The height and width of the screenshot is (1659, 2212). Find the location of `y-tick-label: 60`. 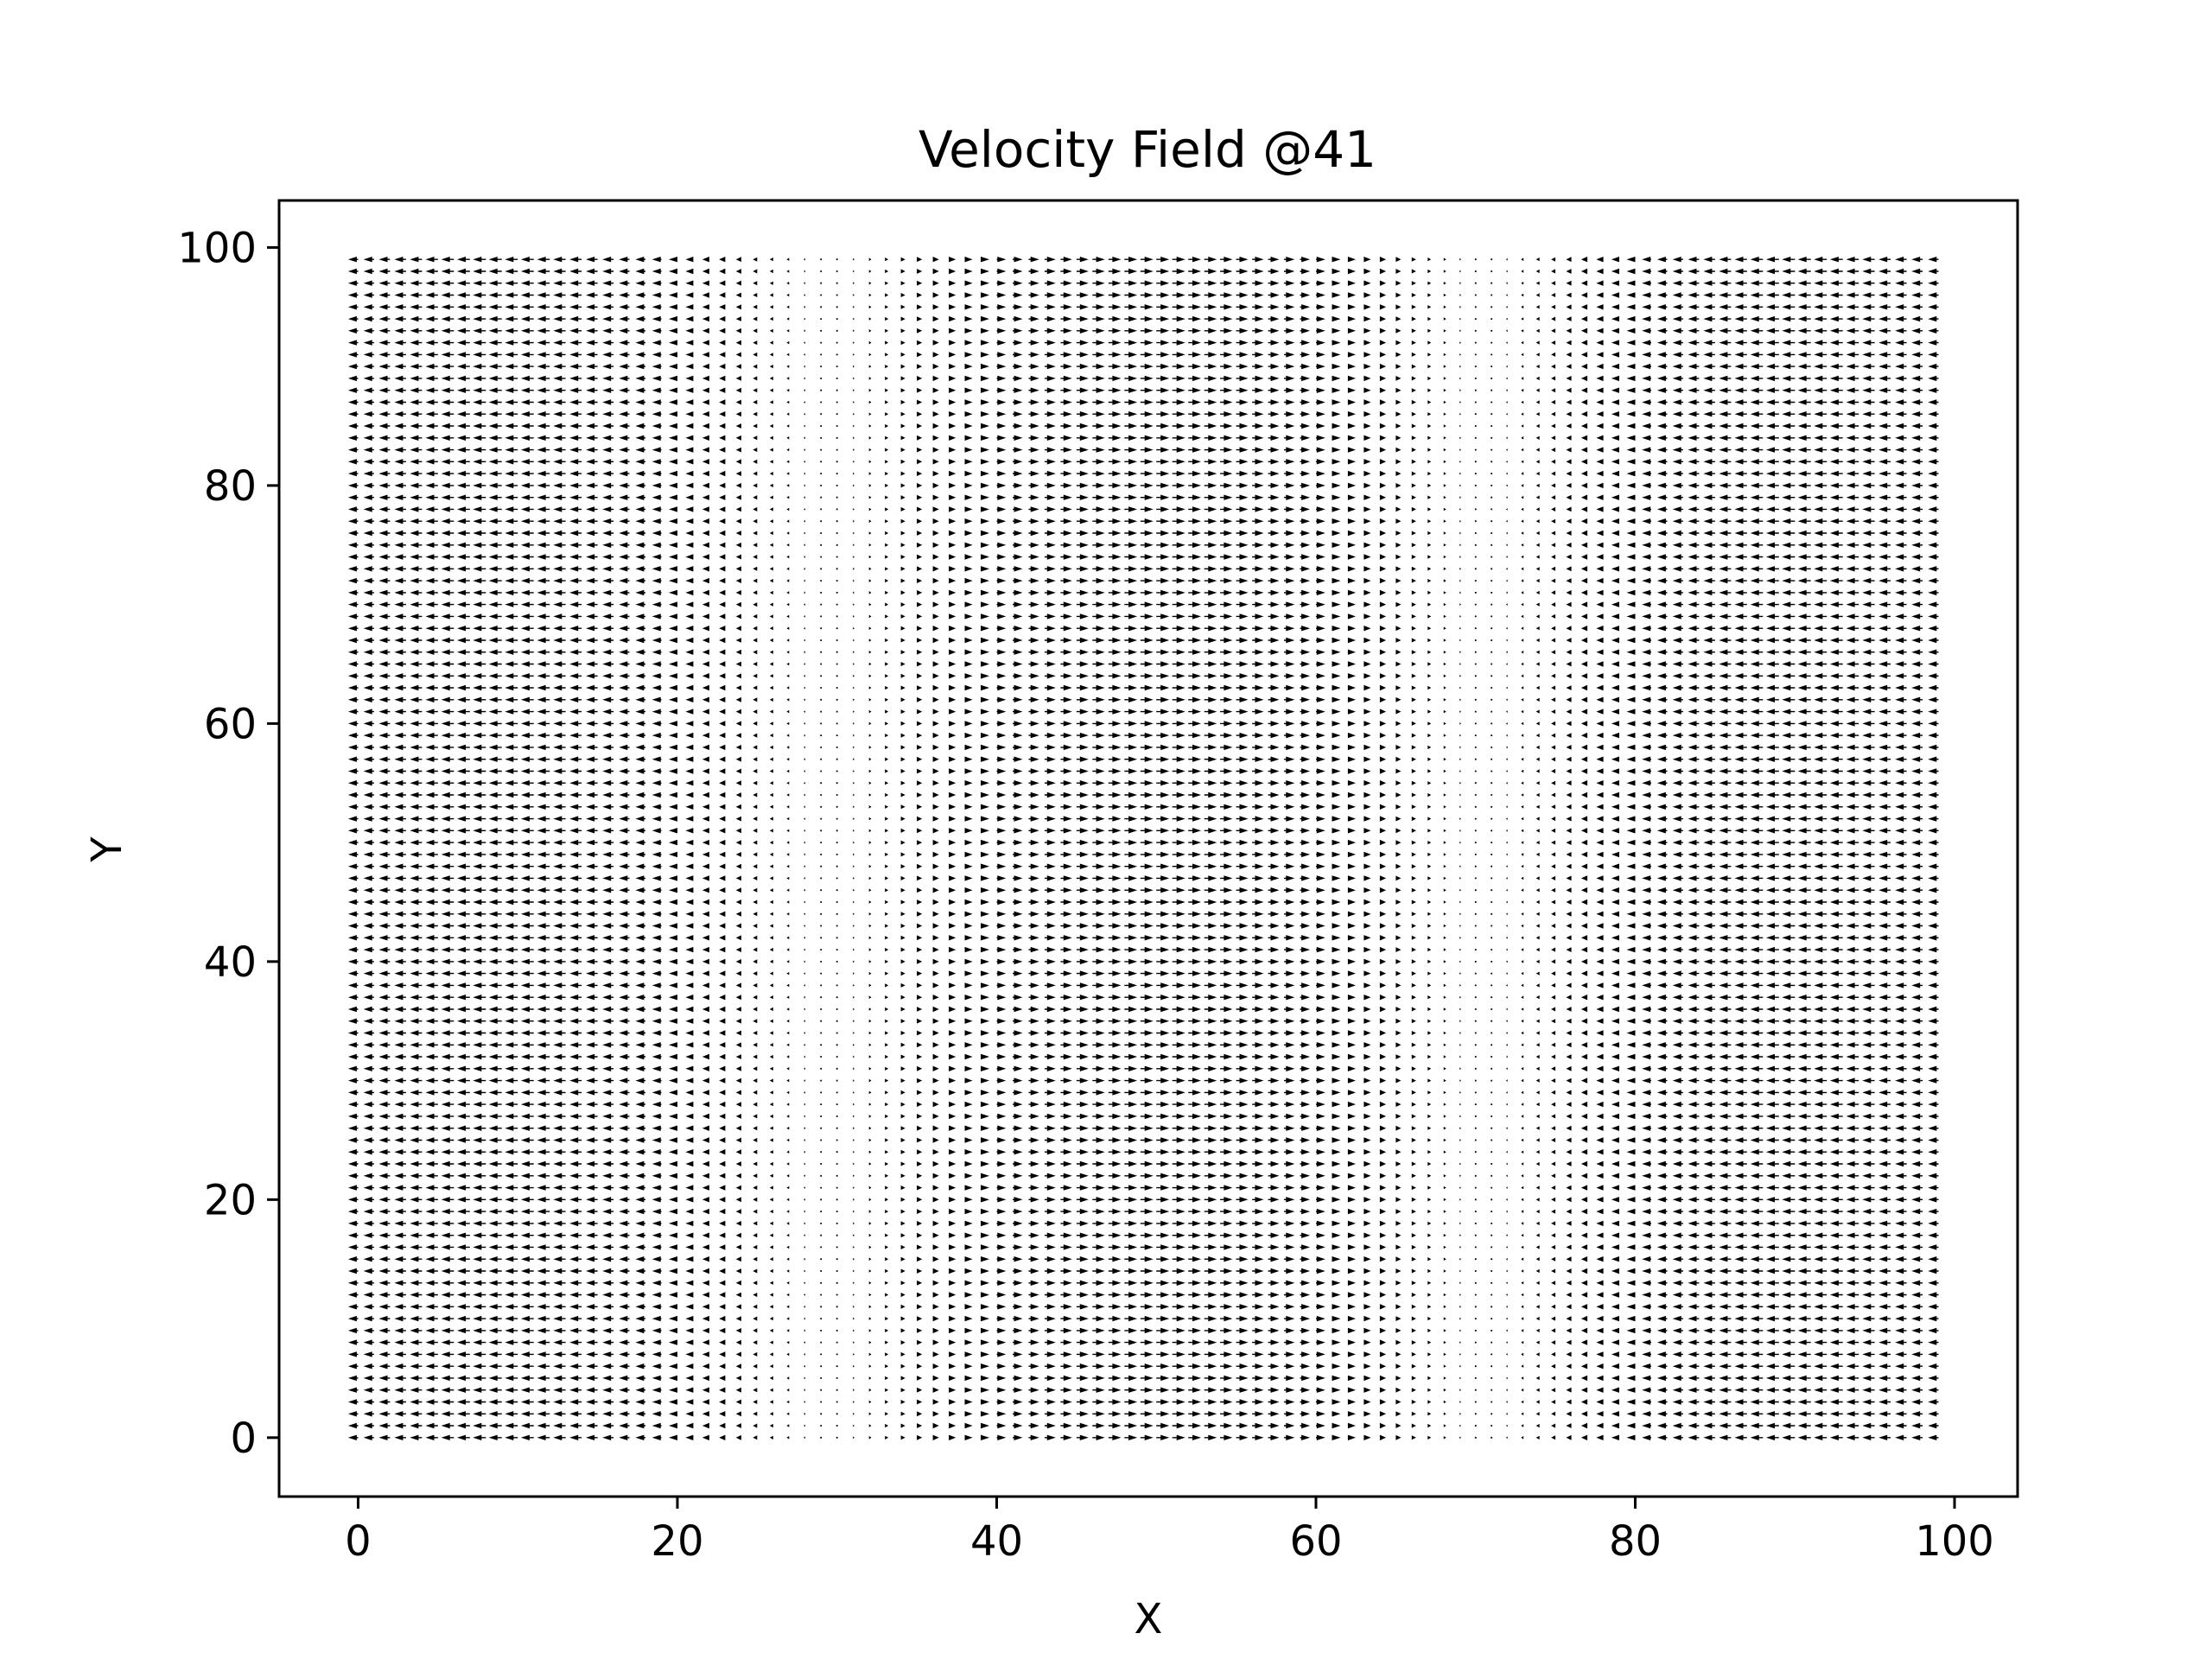

y-tick-label: 60 is located at coordinates (231, 724).